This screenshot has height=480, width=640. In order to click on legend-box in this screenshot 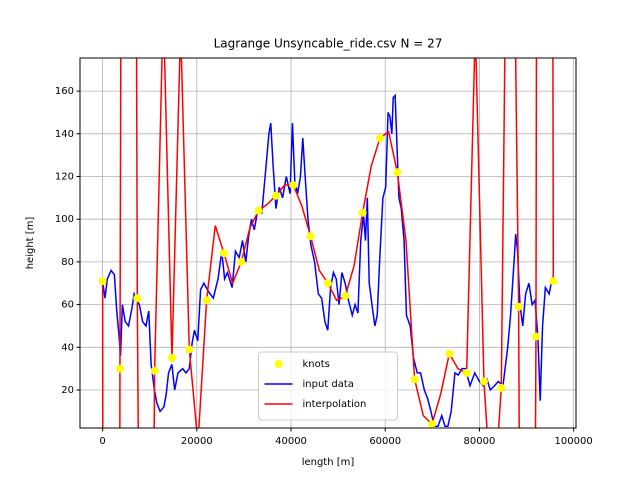, I will do `click(328, 386)`.